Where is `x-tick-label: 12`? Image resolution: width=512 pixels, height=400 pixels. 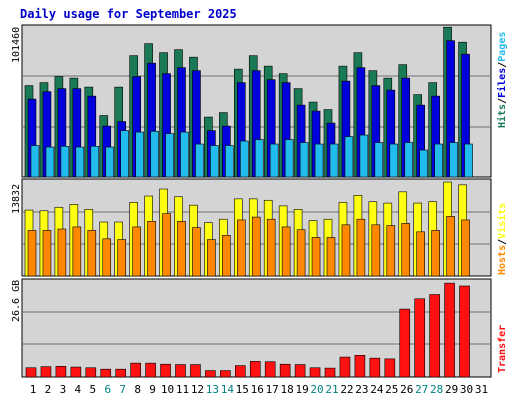 x-tick-label: 12 is located at coordinates (197, 389).